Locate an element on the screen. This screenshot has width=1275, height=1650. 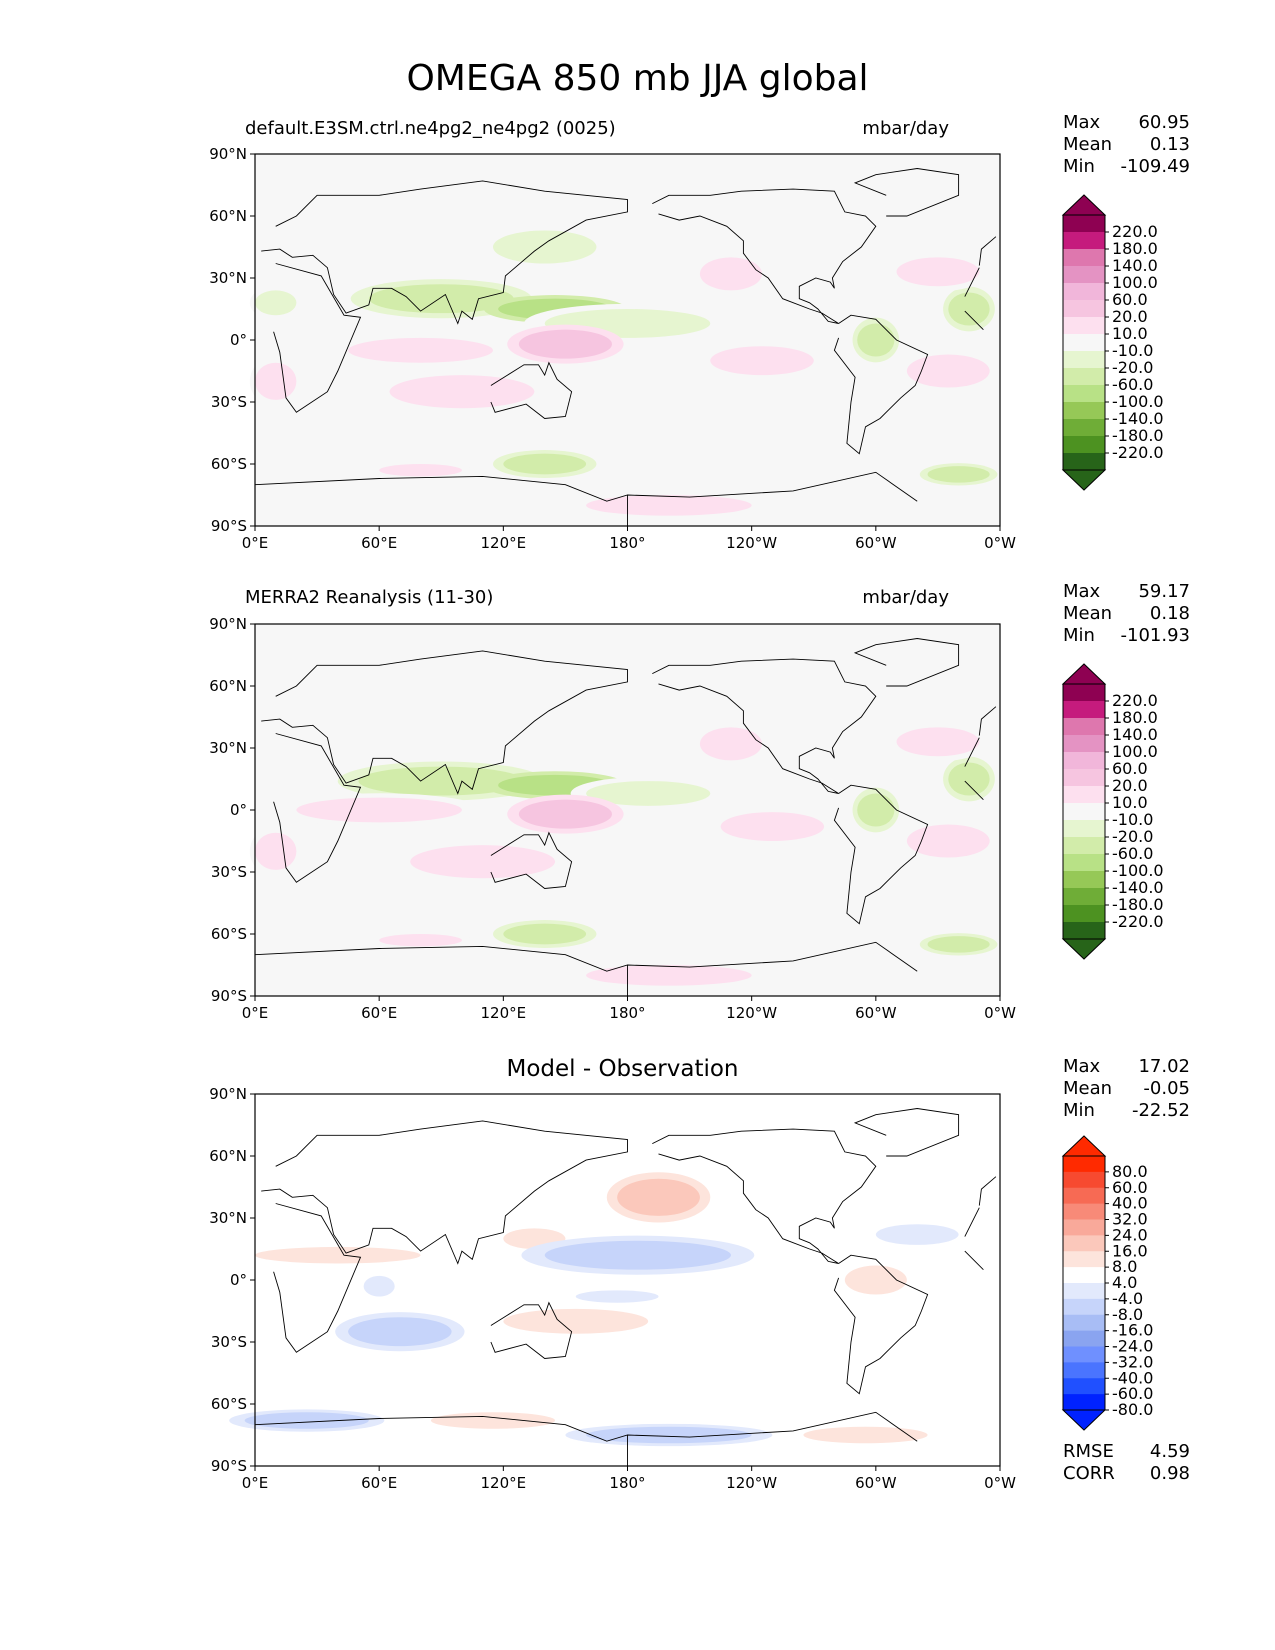
colorbar-tick-label: 16.0 is located at coordinates (1130, 1250).